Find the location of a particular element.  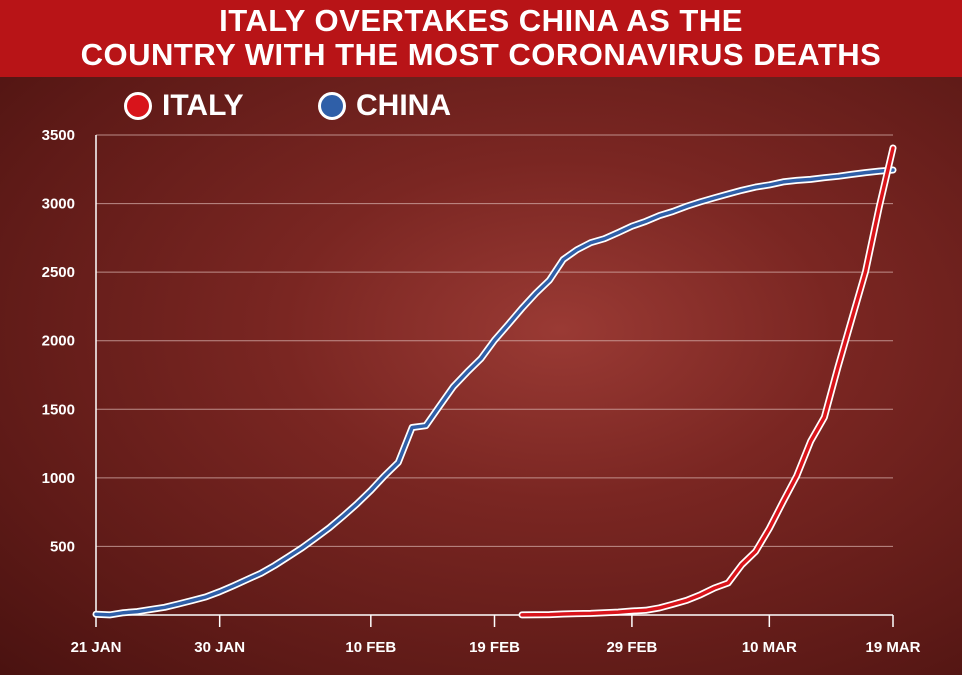

x-tick-label: 19 FEB is located at coordinates (494, 647).